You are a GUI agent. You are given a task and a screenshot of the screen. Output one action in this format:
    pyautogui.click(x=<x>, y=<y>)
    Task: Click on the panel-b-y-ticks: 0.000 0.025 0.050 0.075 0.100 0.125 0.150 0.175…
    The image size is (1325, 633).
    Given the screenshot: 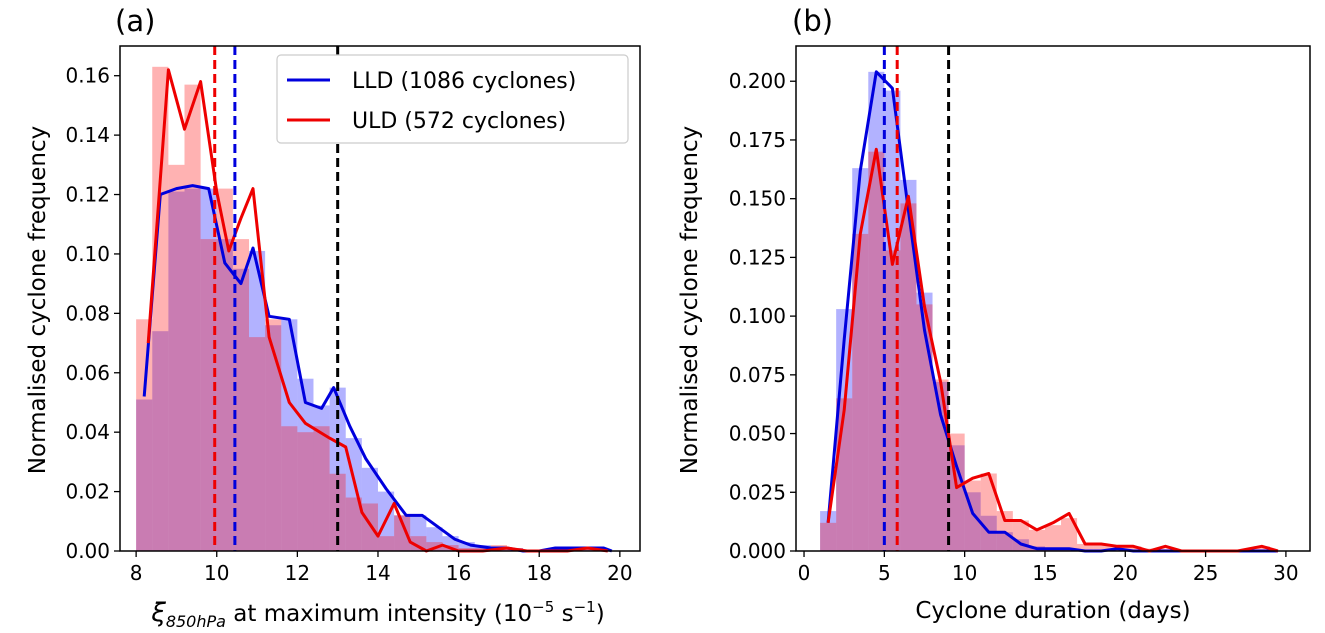 What is the action you would take?
    pyautogui.click(x=762, y=316)
    